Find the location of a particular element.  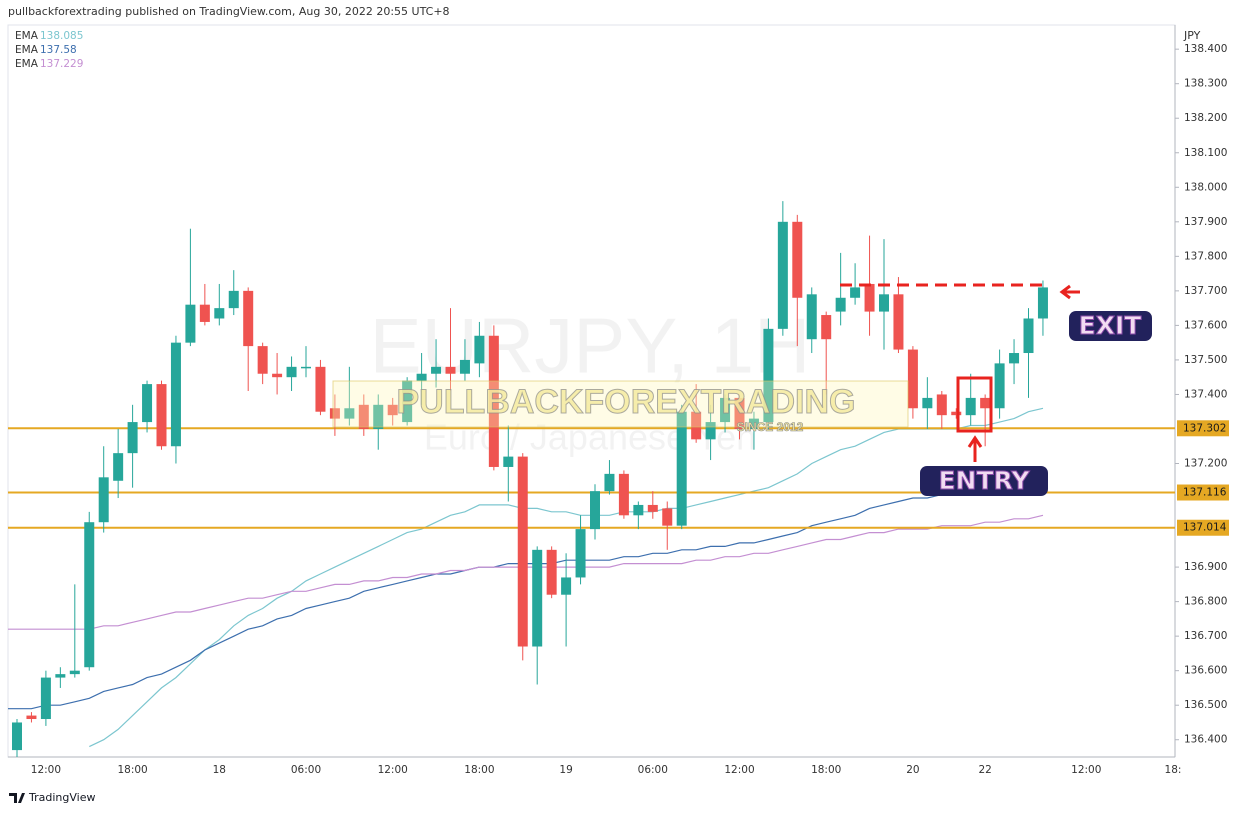

exit-label-box is located at coordinates (1110, 326).